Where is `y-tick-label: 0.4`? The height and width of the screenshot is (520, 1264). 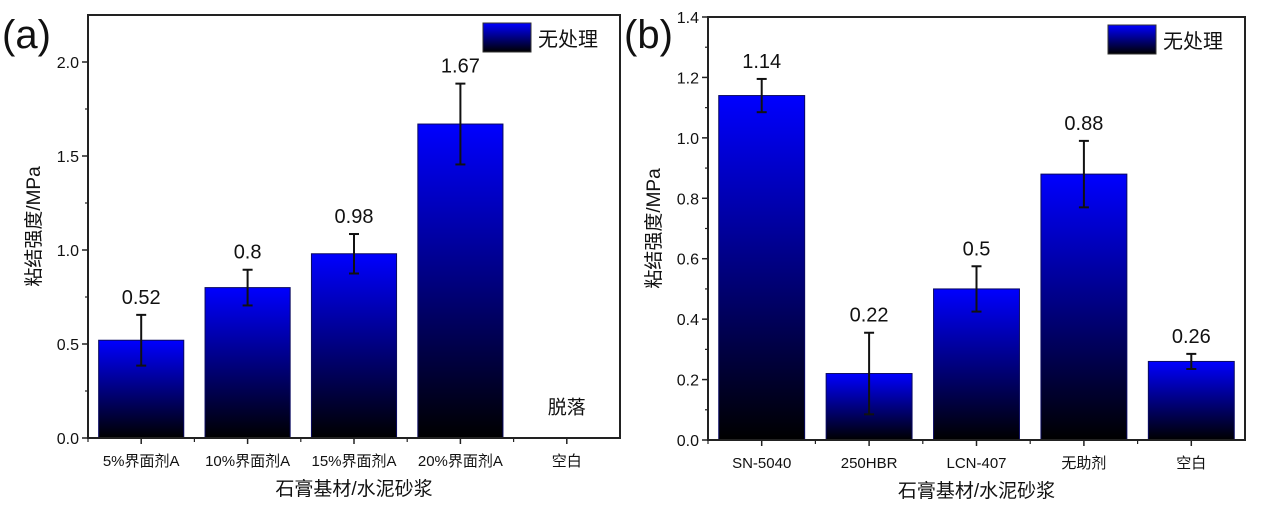 y-tick-label: 0.4 is located at coordinates (688, 320).